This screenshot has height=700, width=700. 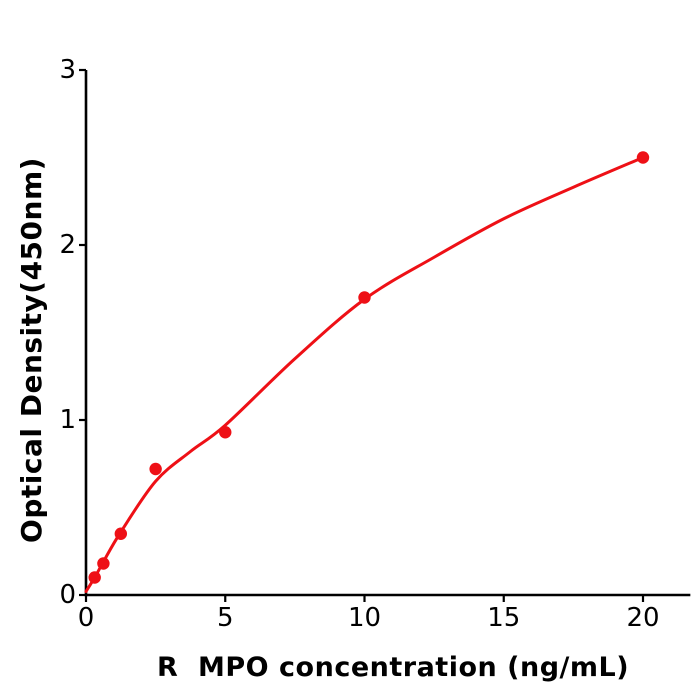 What do you see at coordinates (31, 350) in the screenshot?
I see `y-axis-label: Optical Density(450nm)` at bounding box center [31, 350].